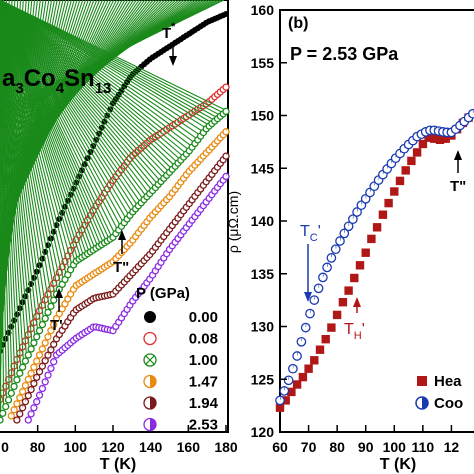  Describe the element at coordinates (298, 23) in the screenshot. I see `panel-b-label: (b)` at that location.